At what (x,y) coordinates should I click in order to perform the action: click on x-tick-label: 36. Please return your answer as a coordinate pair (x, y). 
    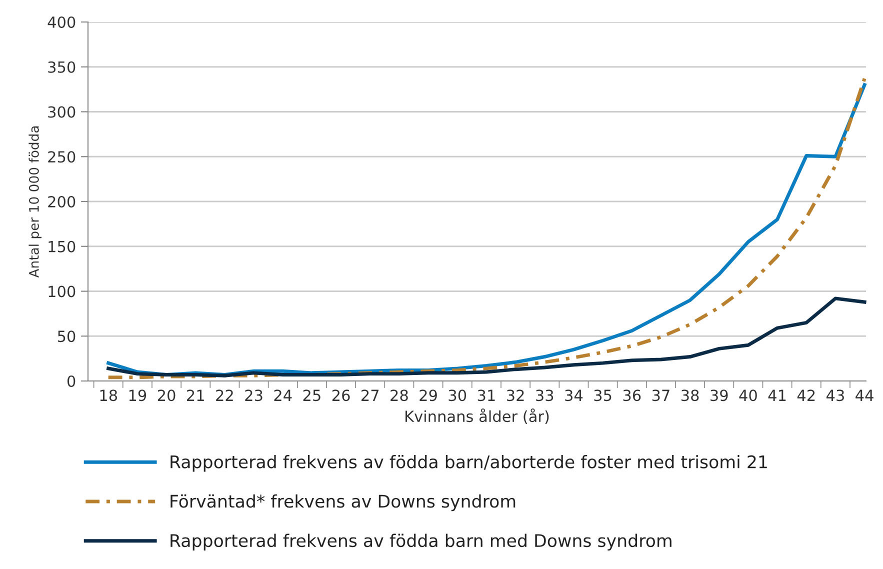
    Looking at the image, I should click on (632, 396).